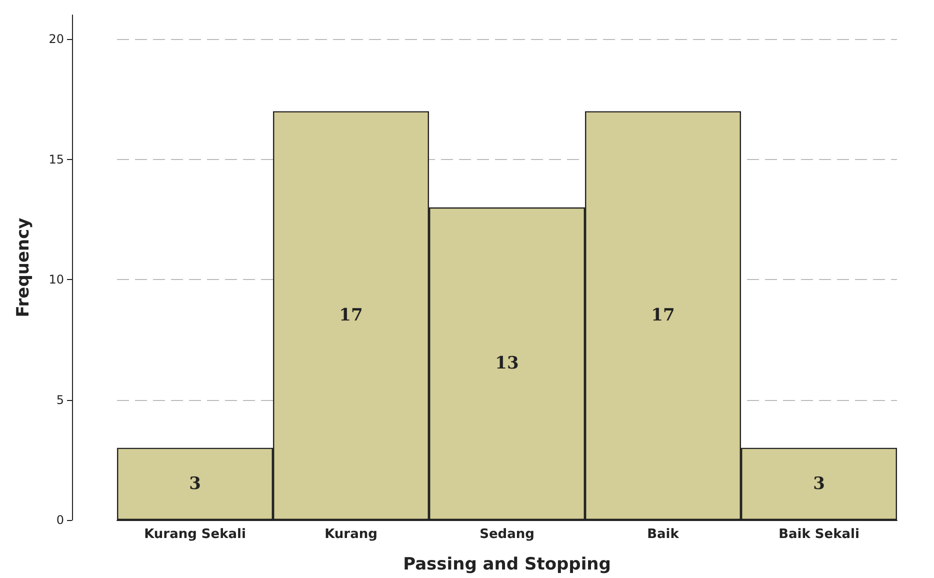 The width and height of the screenshot is (934, 578). I want to click on x-tick-label: Kurang, so click(351, 534).